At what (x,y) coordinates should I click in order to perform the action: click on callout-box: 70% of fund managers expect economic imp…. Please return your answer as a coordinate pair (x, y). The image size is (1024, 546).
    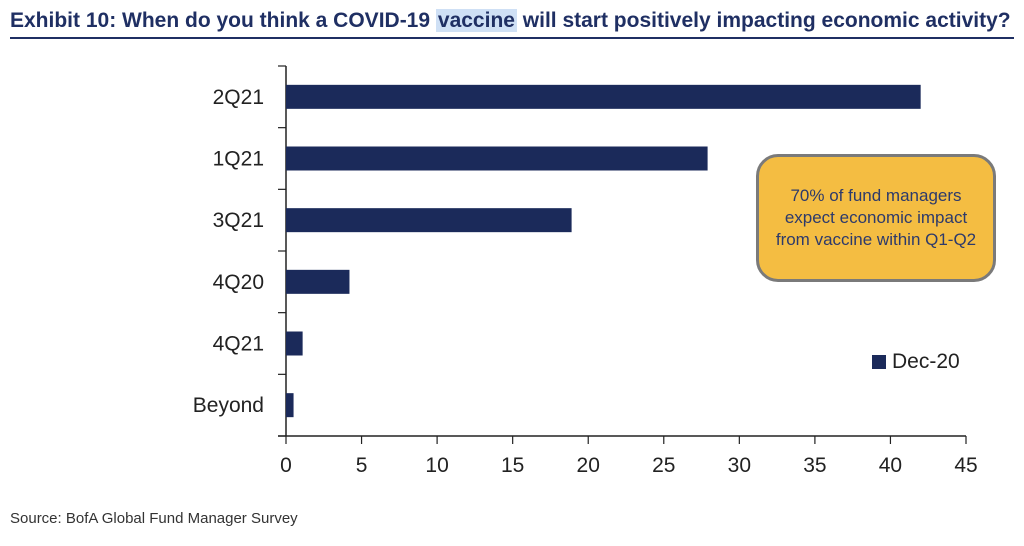
    Looking at the image, I should click on (876, 218).